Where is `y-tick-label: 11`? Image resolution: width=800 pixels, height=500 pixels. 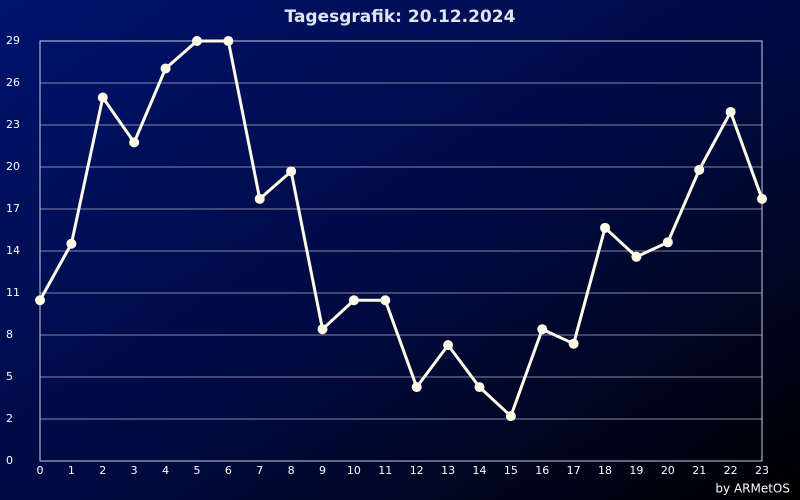 y-tick-label: 11 is located at coordinates (13, 292).